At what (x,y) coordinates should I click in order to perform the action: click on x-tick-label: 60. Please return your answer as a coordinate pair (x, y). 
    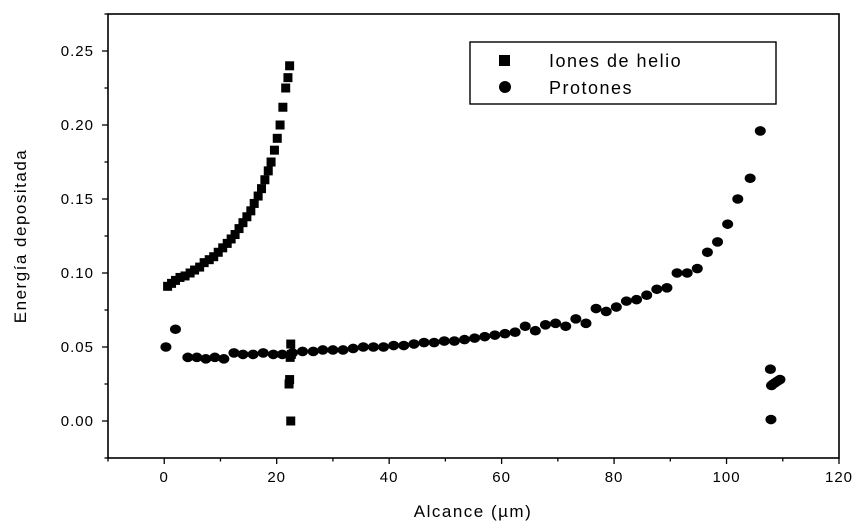
    Looking at the image, I should click on (501, 477).